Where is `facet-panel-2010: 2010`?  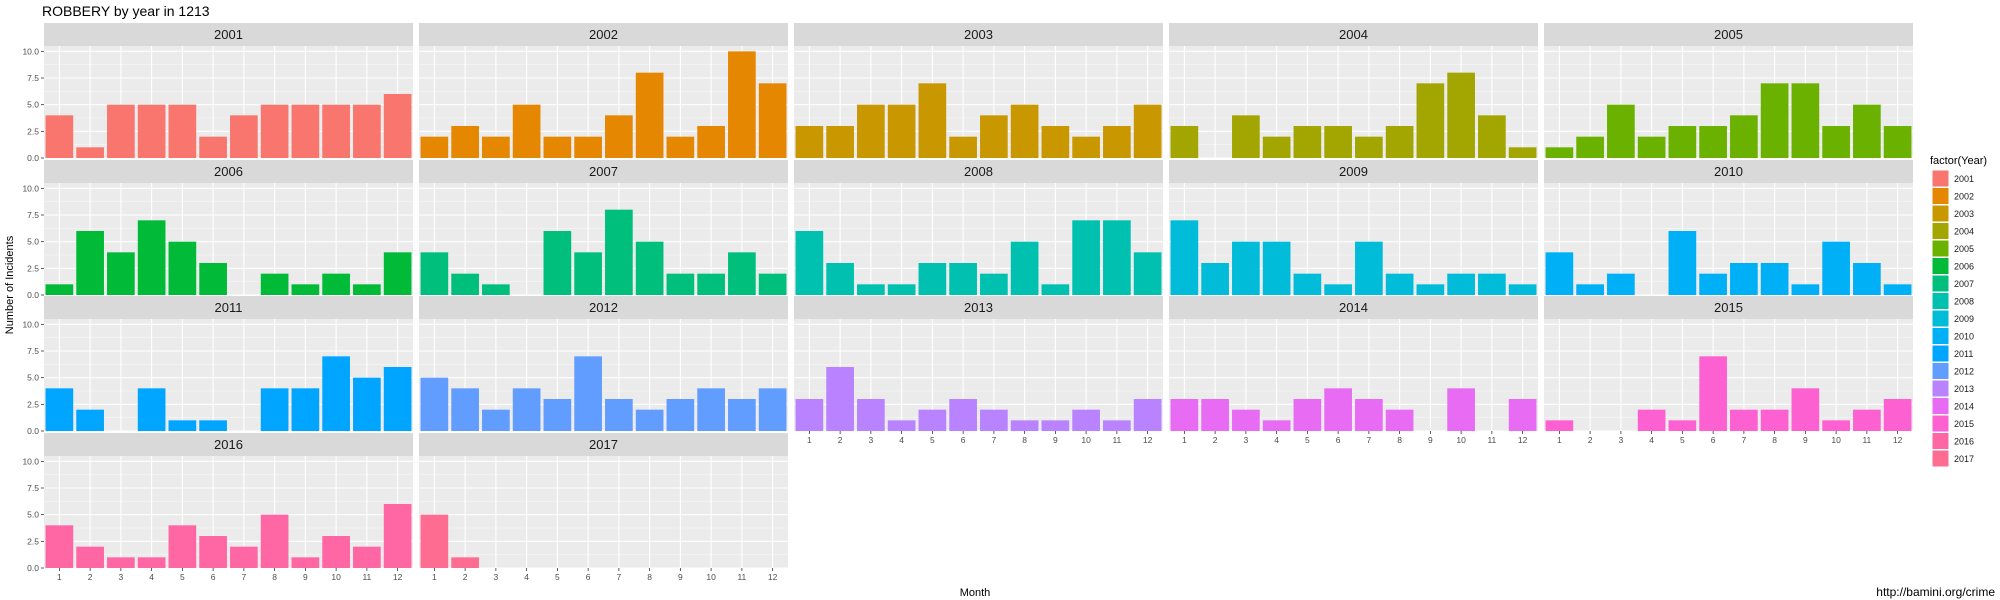 facet-panel-2010: 2010 is located at coordinates (1728, 228).